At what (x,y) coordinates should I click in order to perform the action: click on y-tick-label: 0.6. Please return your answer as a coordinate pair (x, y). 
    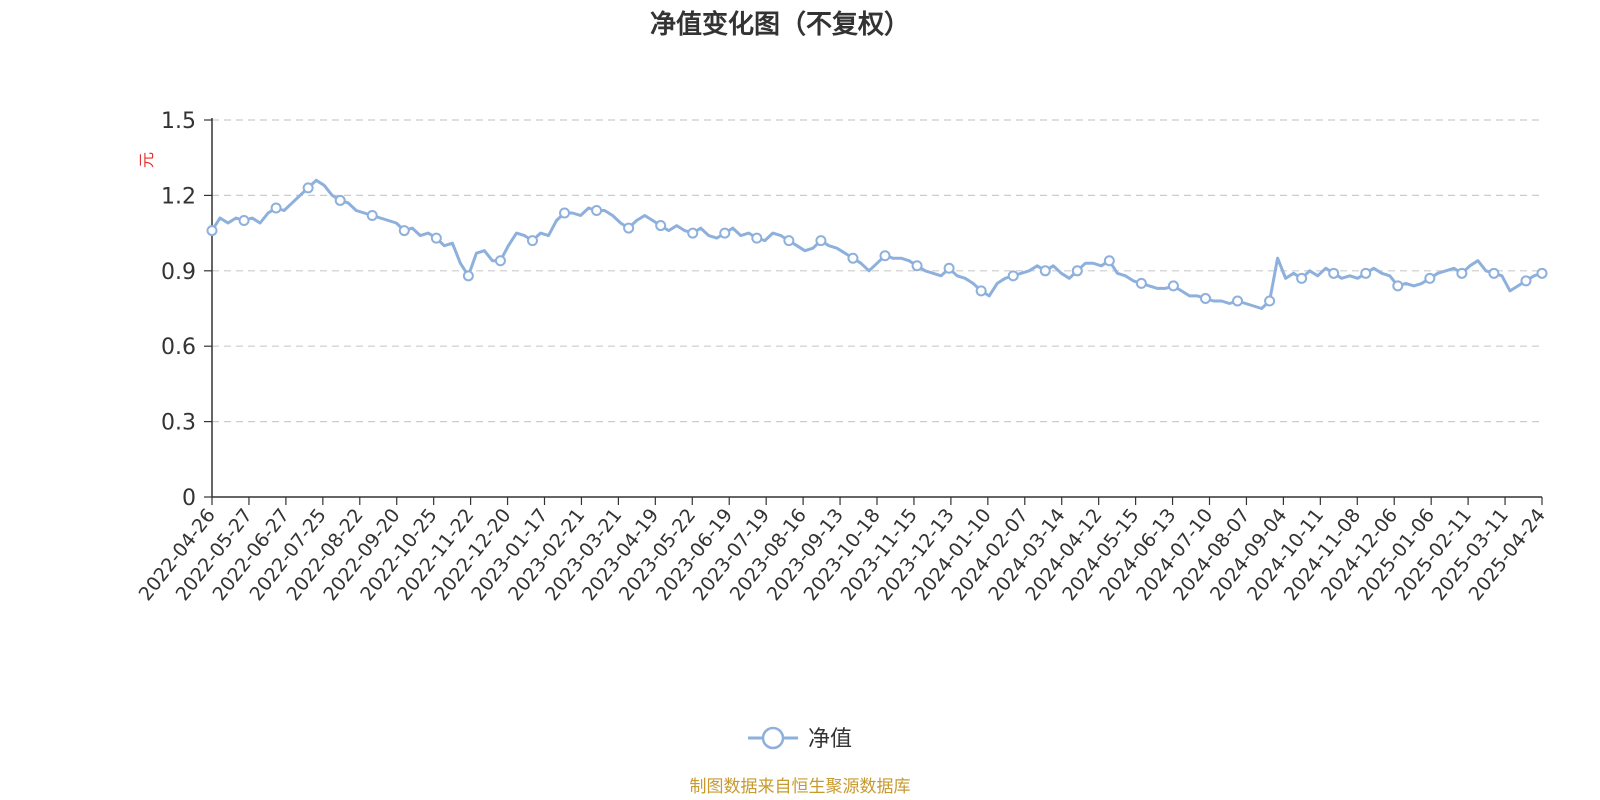
    Looking at the image, I should click on (178, 347).